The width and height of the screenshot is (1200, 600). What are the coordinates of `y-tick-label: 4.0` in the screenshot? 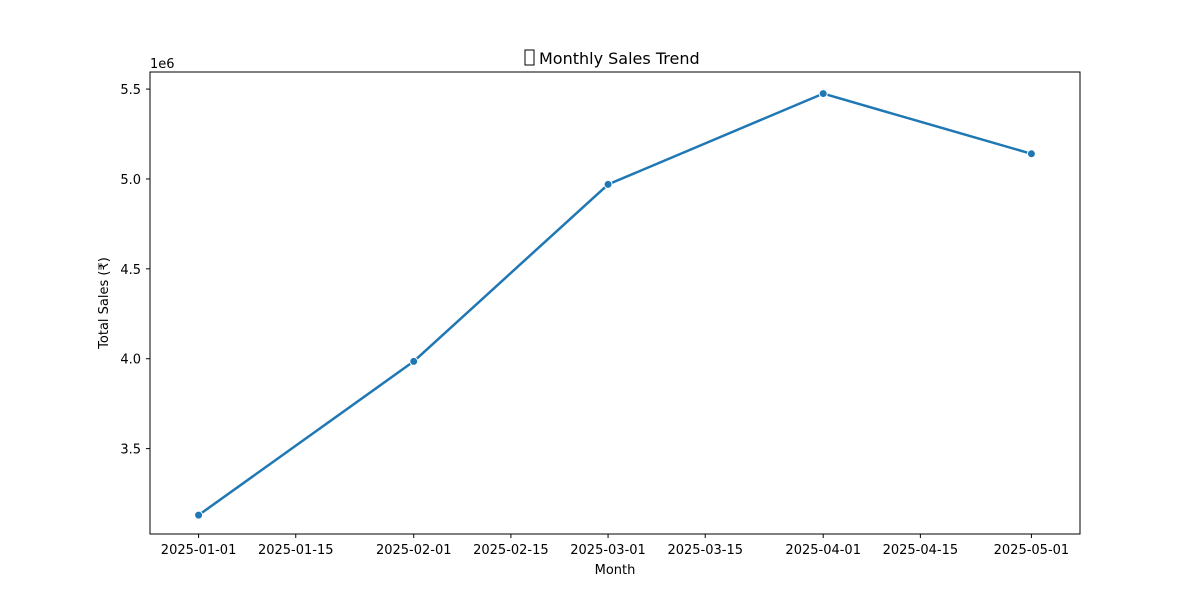 It's located at (130, 360).